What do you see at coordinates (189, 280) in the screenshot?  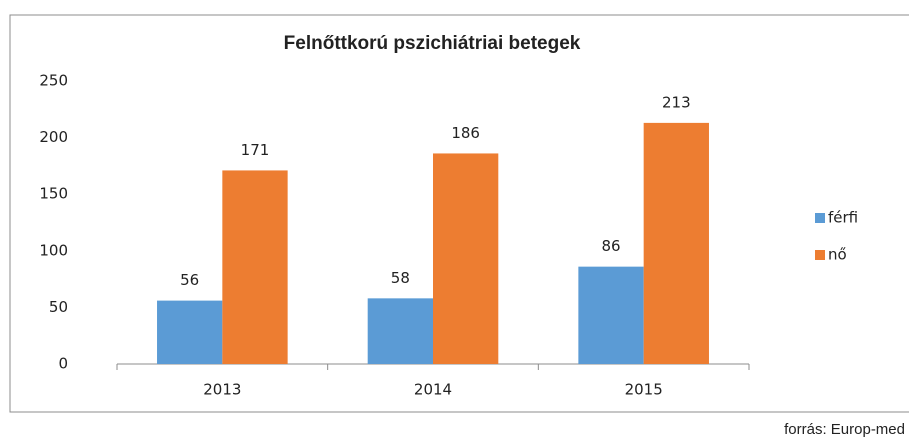 I see `data-label: 56` at bounding box center [189, 280].